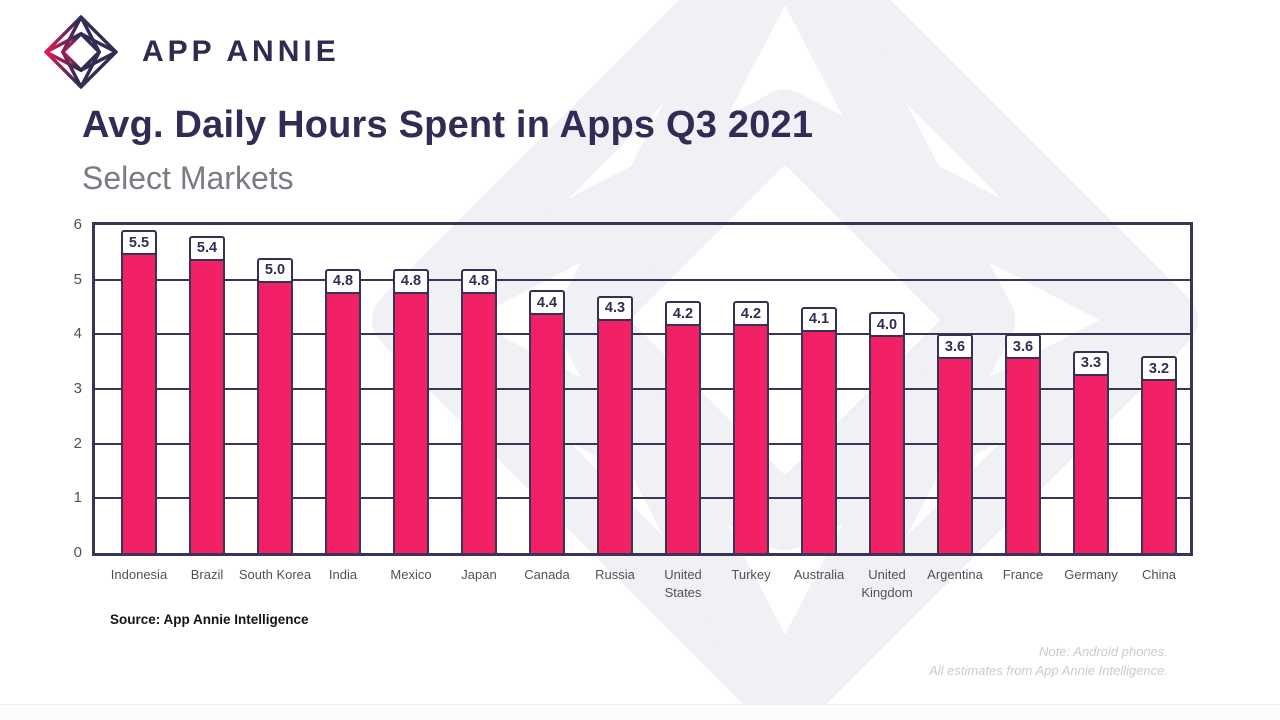 The height and width of the screenshot is (720, 1280). What do you see at coordinates (77, 443) in the screenshot?
I see `y-tick-label-2: 2` at bounding box center [77, 443].